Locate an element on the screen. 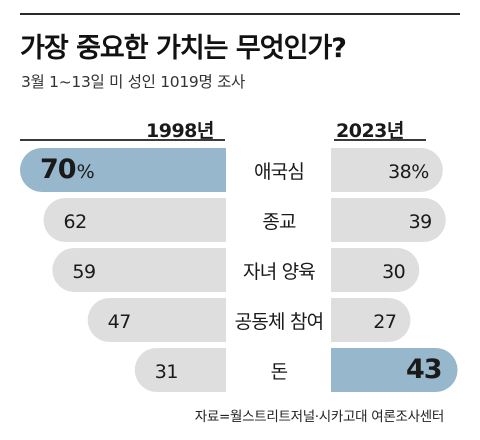 The height and width of the screenshot is (440, 480). label-1998-3: 47 is located at coordinates (119, 322).